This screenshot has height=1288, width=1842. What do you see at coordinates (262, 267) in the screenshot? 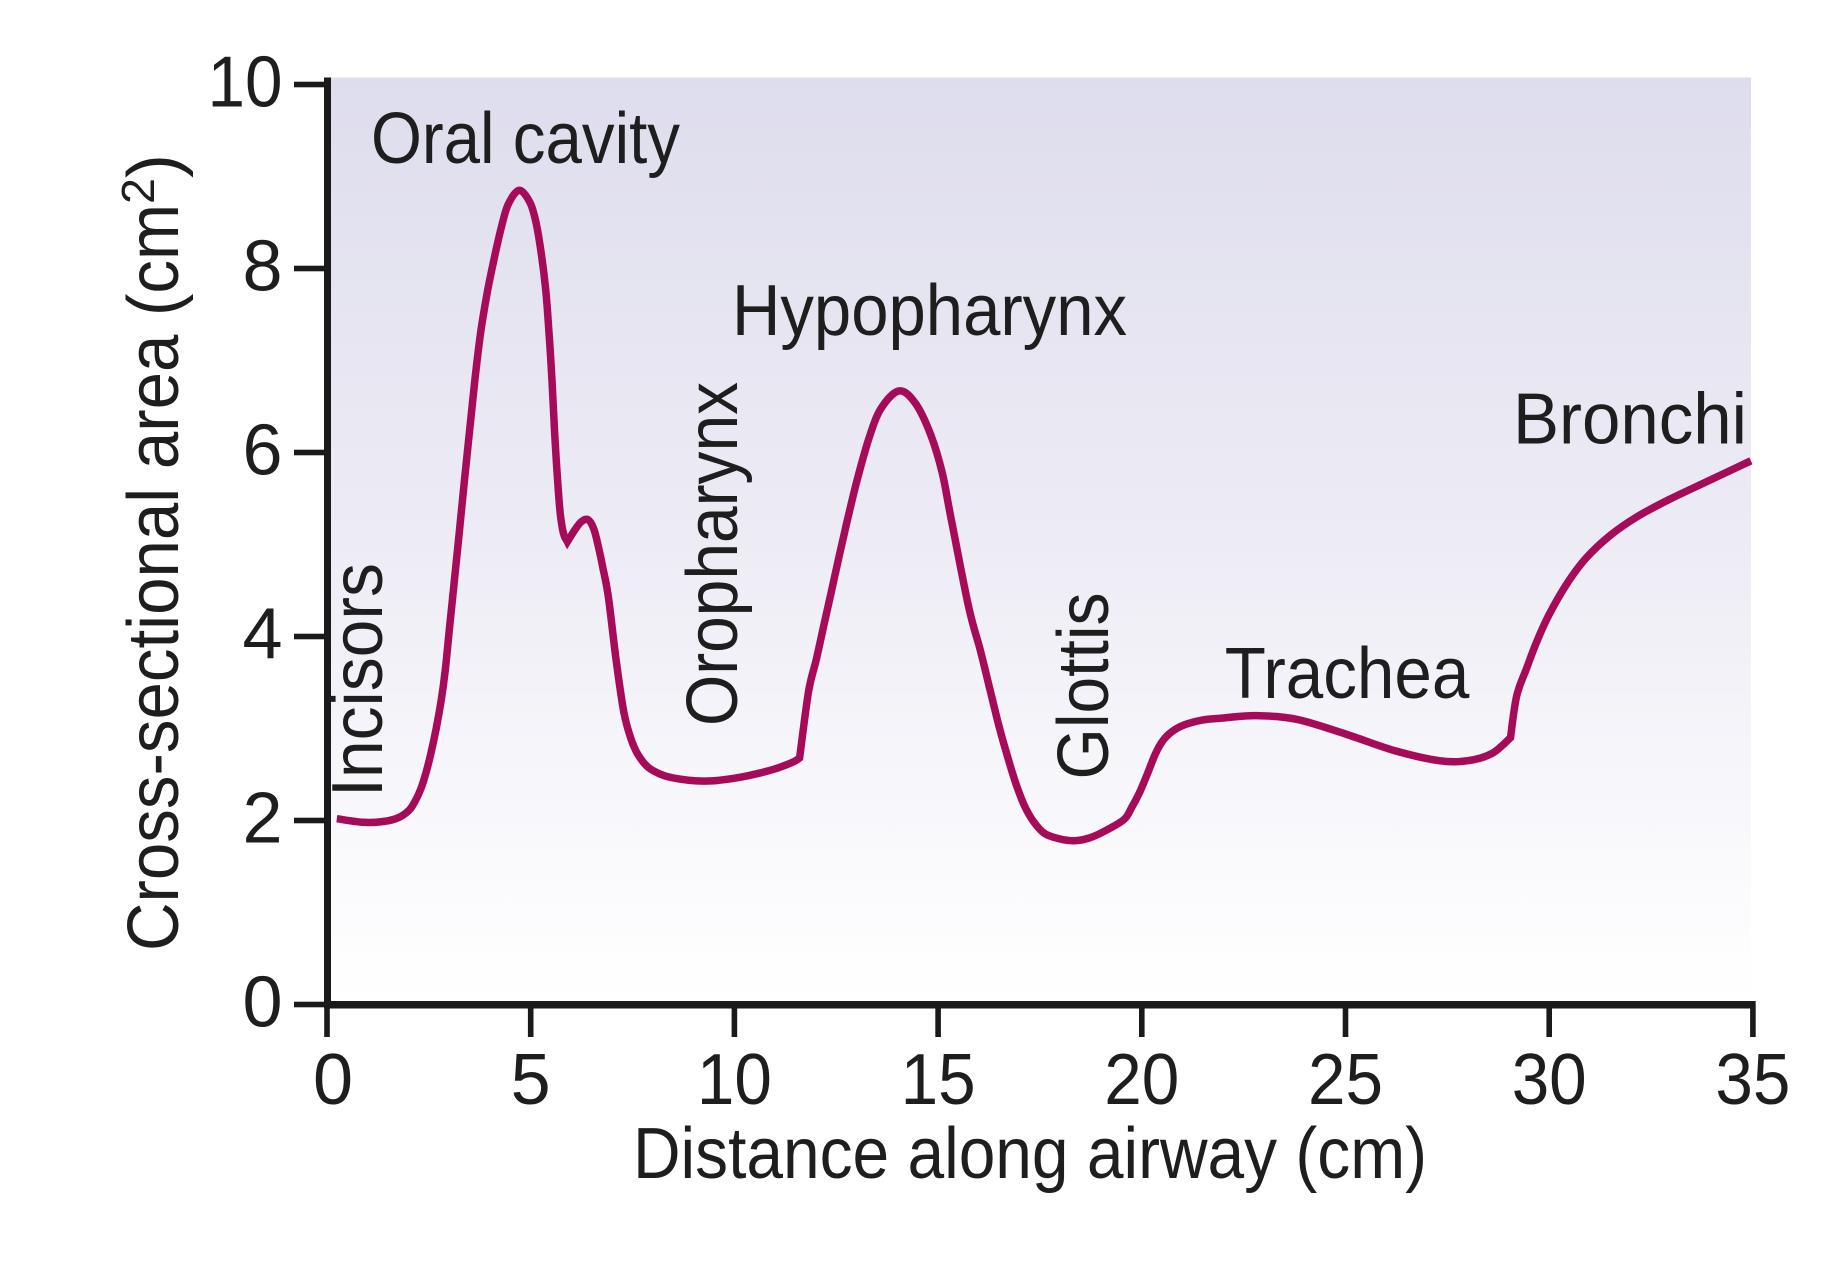
I see `svg-text: 8` at bounding box center [262, 267].